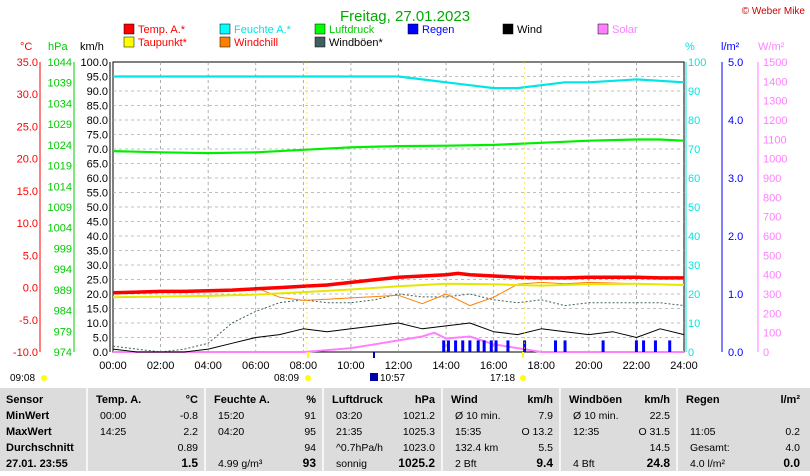 This screenshot has width=810, height=476. What do you see at coordinates (691, 353) in the screenshot?
I see `humidity-axis-tick: 0` at bounding box center [691, 353].